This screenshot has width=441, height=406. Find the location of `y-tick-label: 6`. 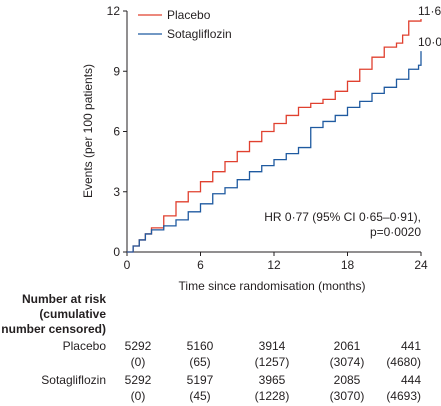

y-tick-label: 6 is located at coordinates (116, 132).